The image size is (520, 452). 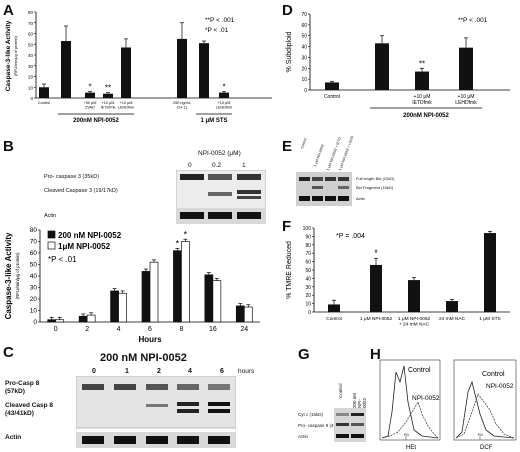 I want to click on chart-d-y-tick-label: 60, so click(x=304, y=26).